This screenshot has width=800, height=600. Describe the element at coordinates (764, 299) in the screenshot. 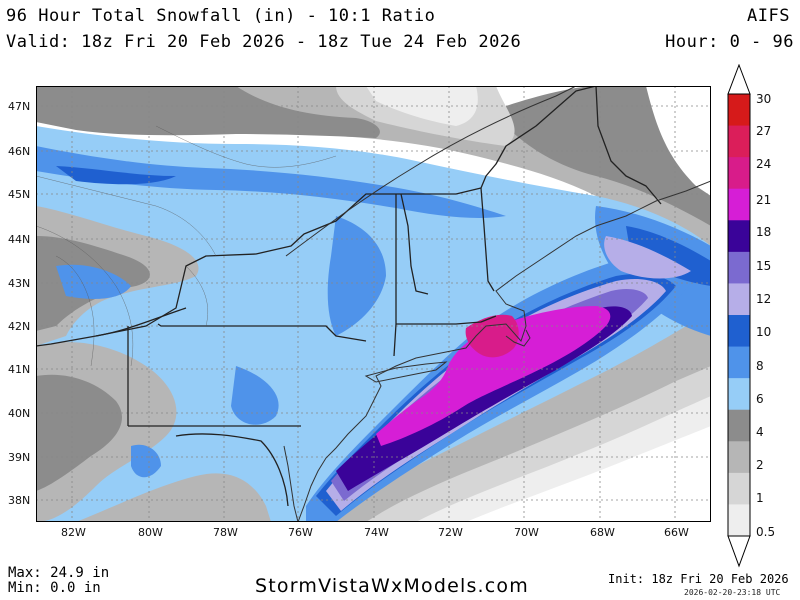

I see `colorbar-label: 12` at that location.